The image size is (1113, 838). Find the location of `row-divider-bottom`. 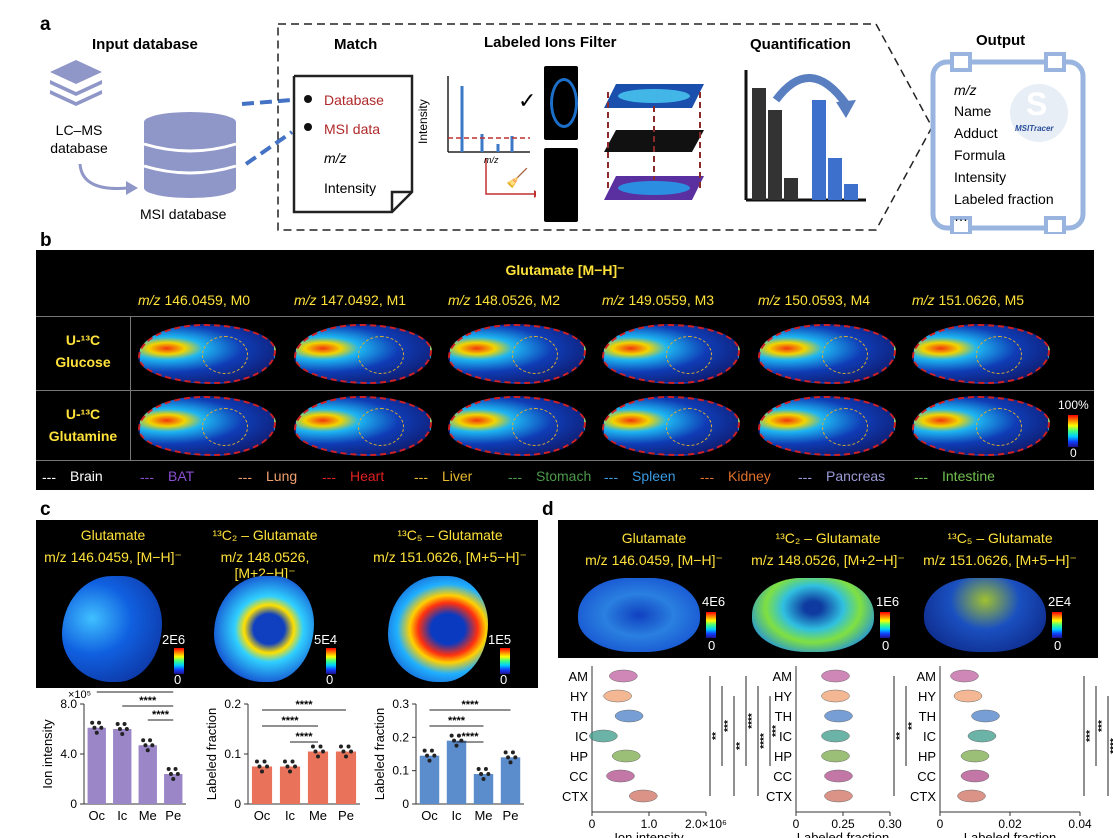

row-divider-bottom is located at coordinates (565, 460).